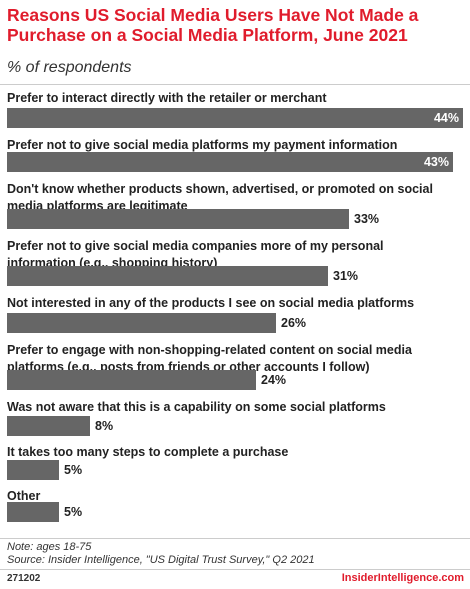 This screenshot has width=470, height=589. Describe the element at coordinates (24, 496) in the screenshot. I see `category-label: Other` at that location.